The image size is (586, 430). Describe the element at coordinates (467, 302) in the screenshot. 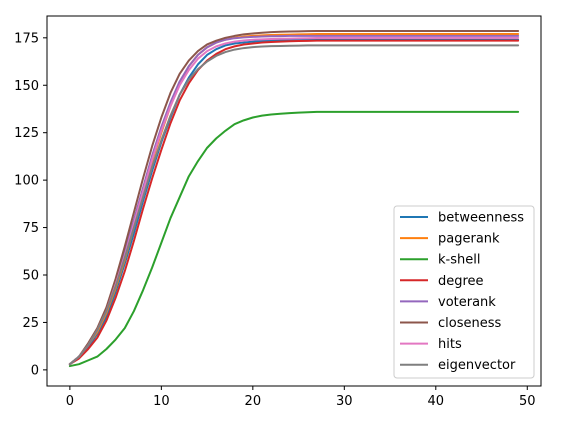

I see `legend-label-voterank: voterank` at that location.